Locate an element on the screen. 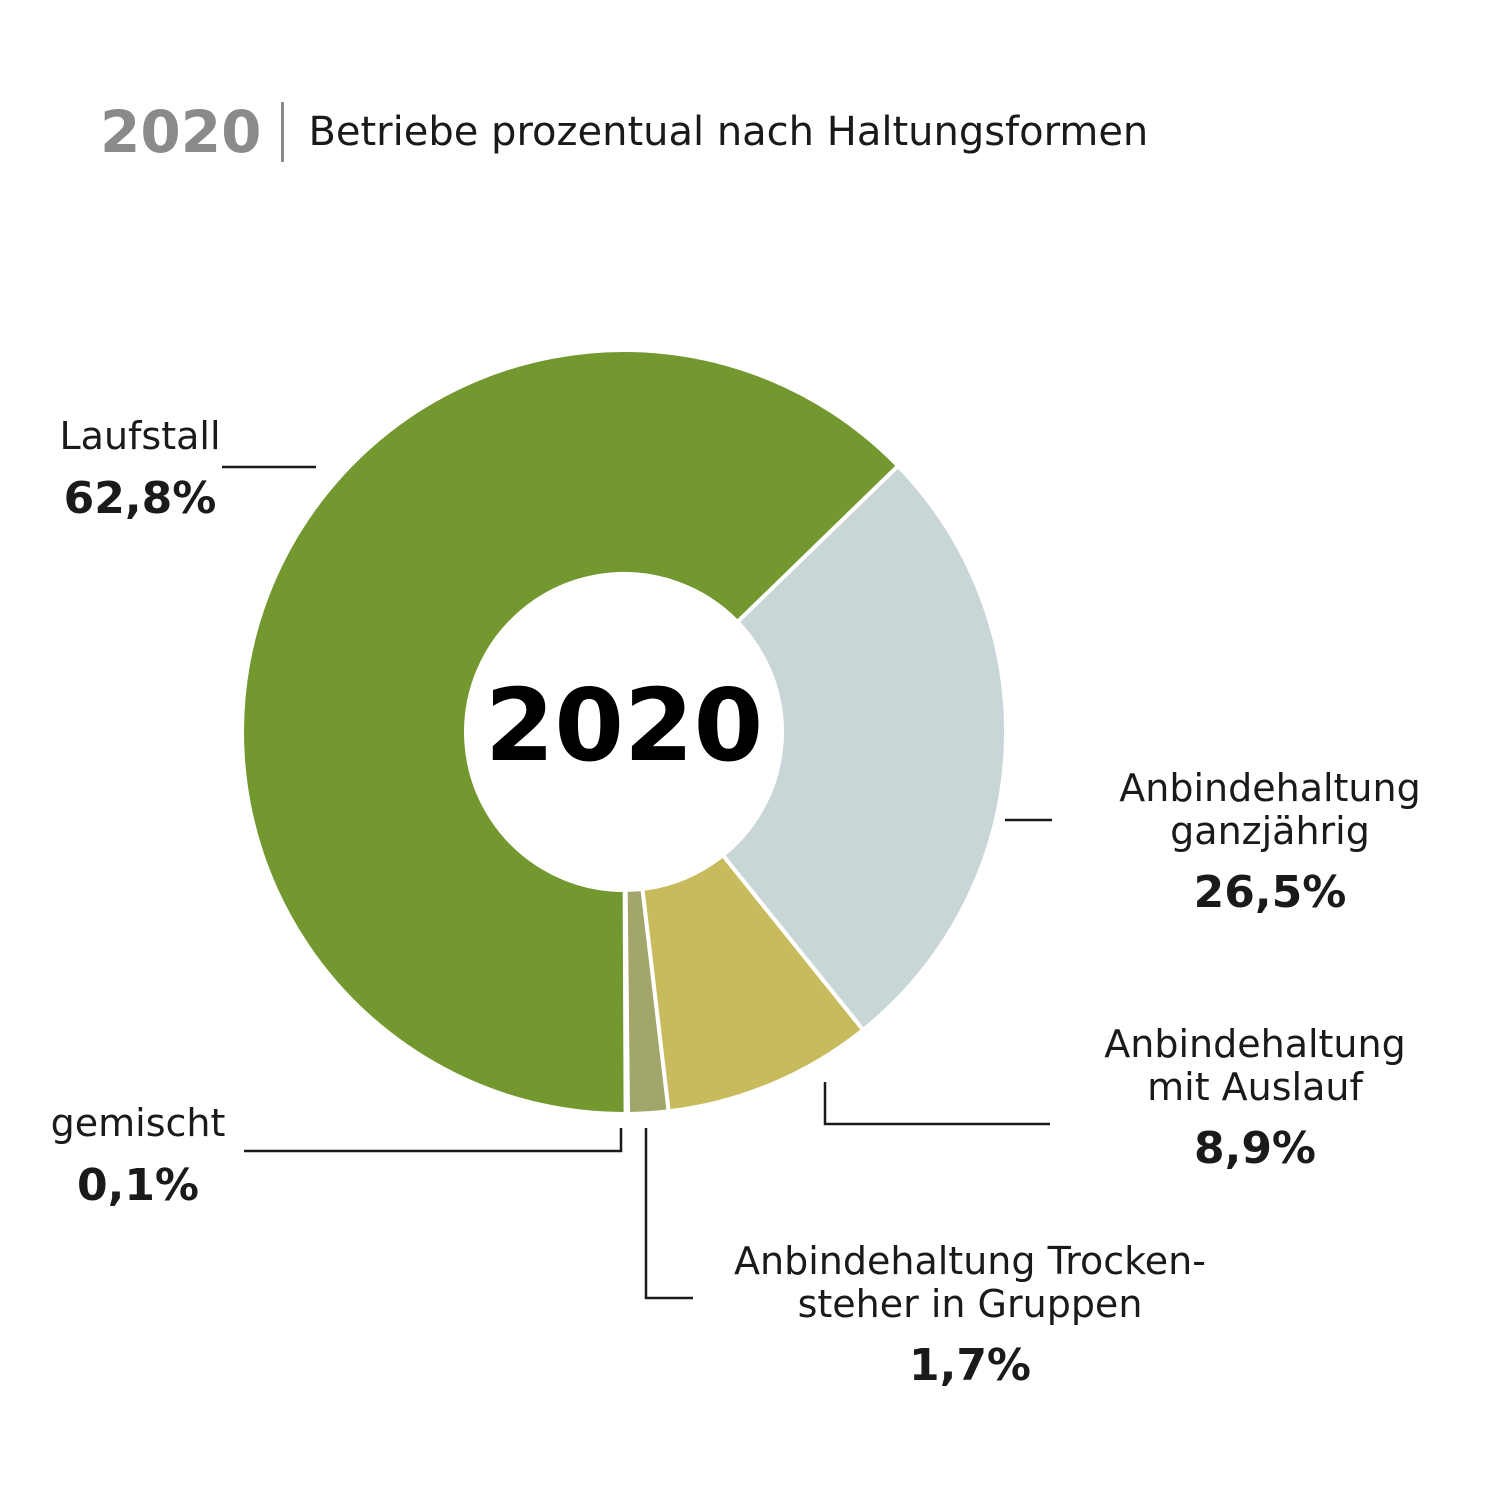 The image size is (1500, 1500). label-laufstall: Laufstall 62,8% is located at coordinates (140, 469).